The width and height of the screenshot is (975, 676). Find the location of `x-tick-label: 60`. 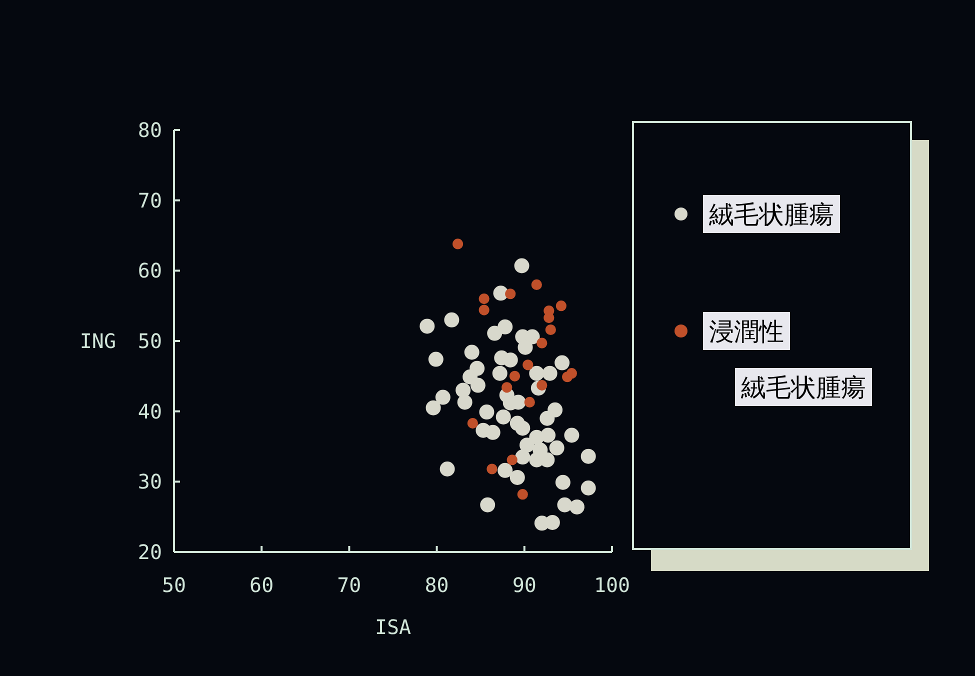

x-tick-label: 60 is located at coordinates (262, 585).